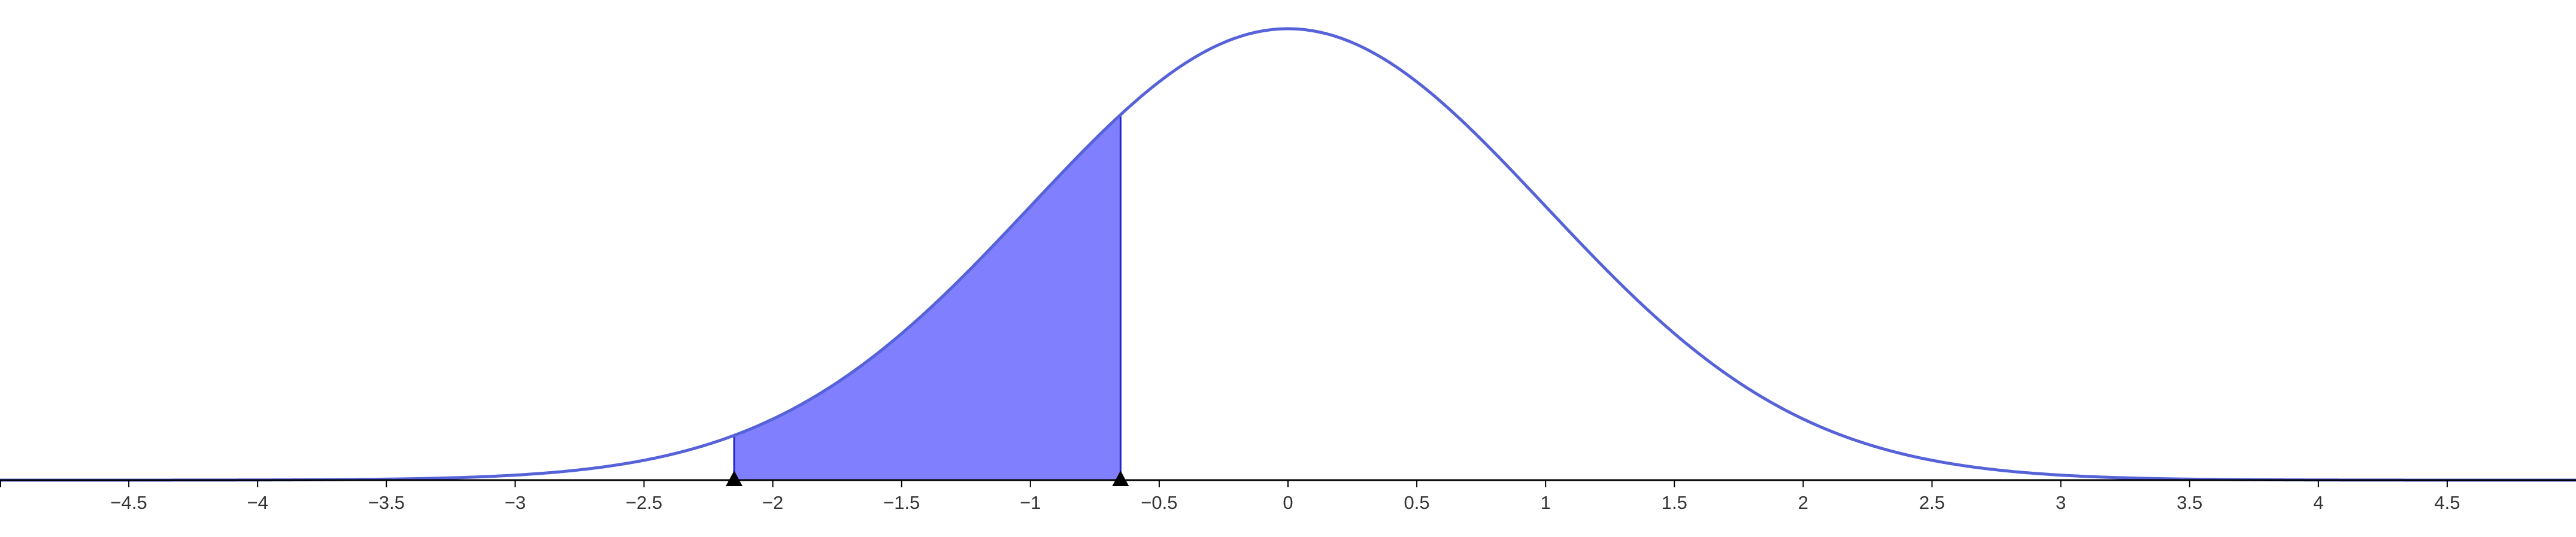  What do you see at coordinates (1224, 483) in the screenshot?
I see `x-axis-ticks` at bounding box center [1224, 483].